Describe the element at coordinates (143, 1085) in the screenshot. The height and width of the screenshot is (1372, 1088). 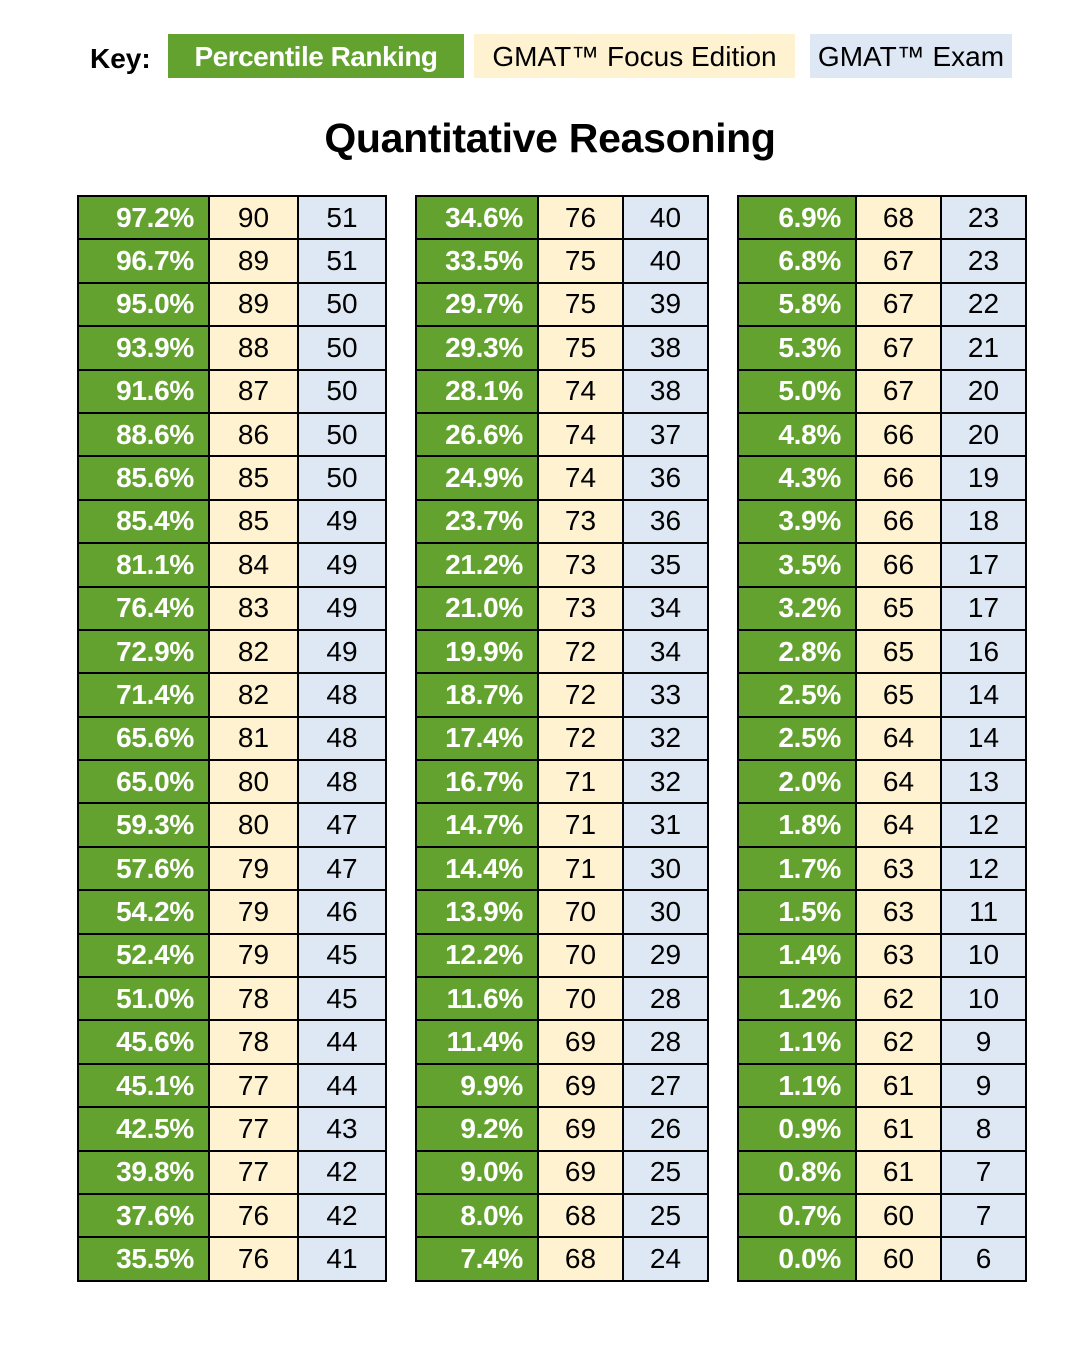
I see `percentile-cell: 45.1%` at that location.